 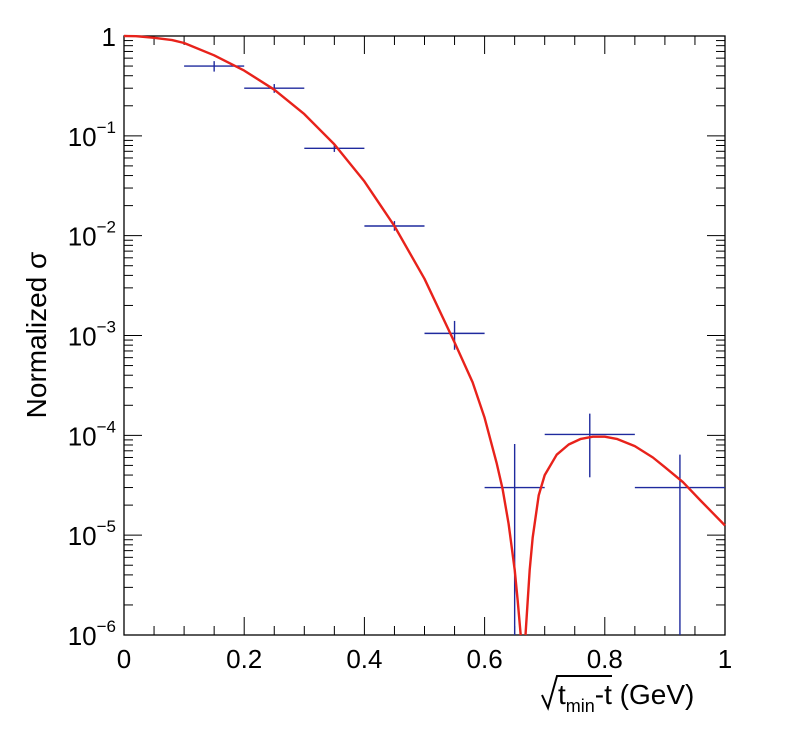 I want to click on y-tick-label: 10⁻², so click(x=92, y=235).